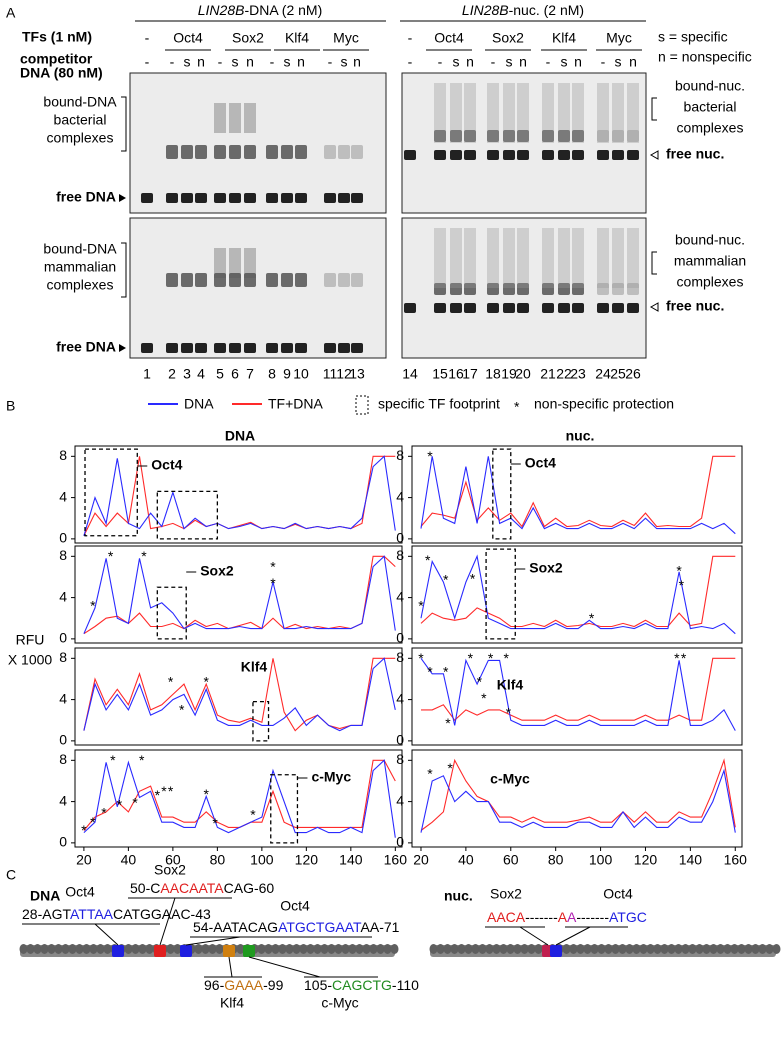 This screenshot has height=1048, width=783. What do you see at coordinates (80, 102) in the screenshot?
I see `gel-side-label: bound-DNA` at bounding box center [80, 102].